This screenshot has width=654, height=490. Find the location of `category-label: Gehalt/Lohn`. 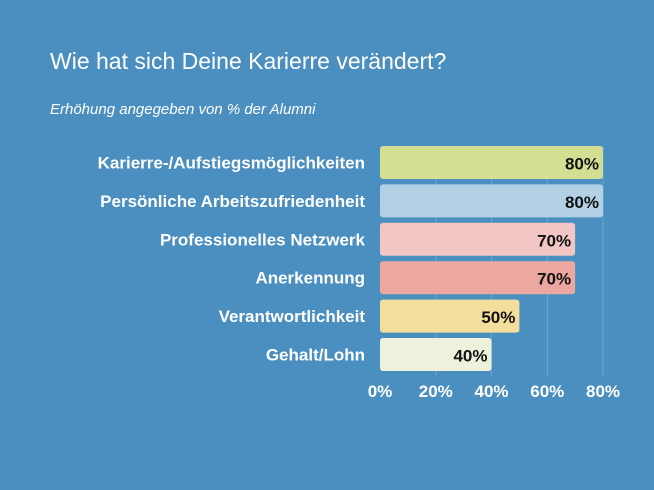

category-label: Gehalt/Lohn is located at coordinates (315, 355).